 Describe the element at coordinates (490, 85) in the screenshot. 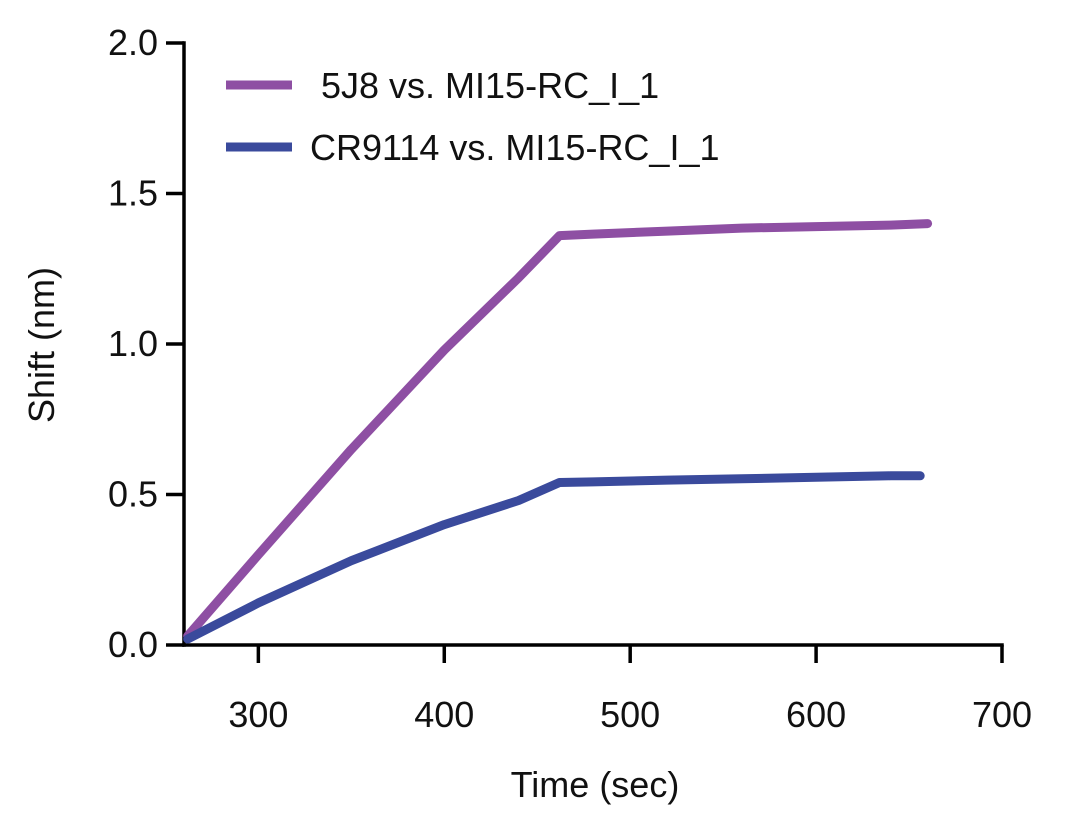

I see `legend-label: 5J8 vs. MI15-RC_I_1` at that location.